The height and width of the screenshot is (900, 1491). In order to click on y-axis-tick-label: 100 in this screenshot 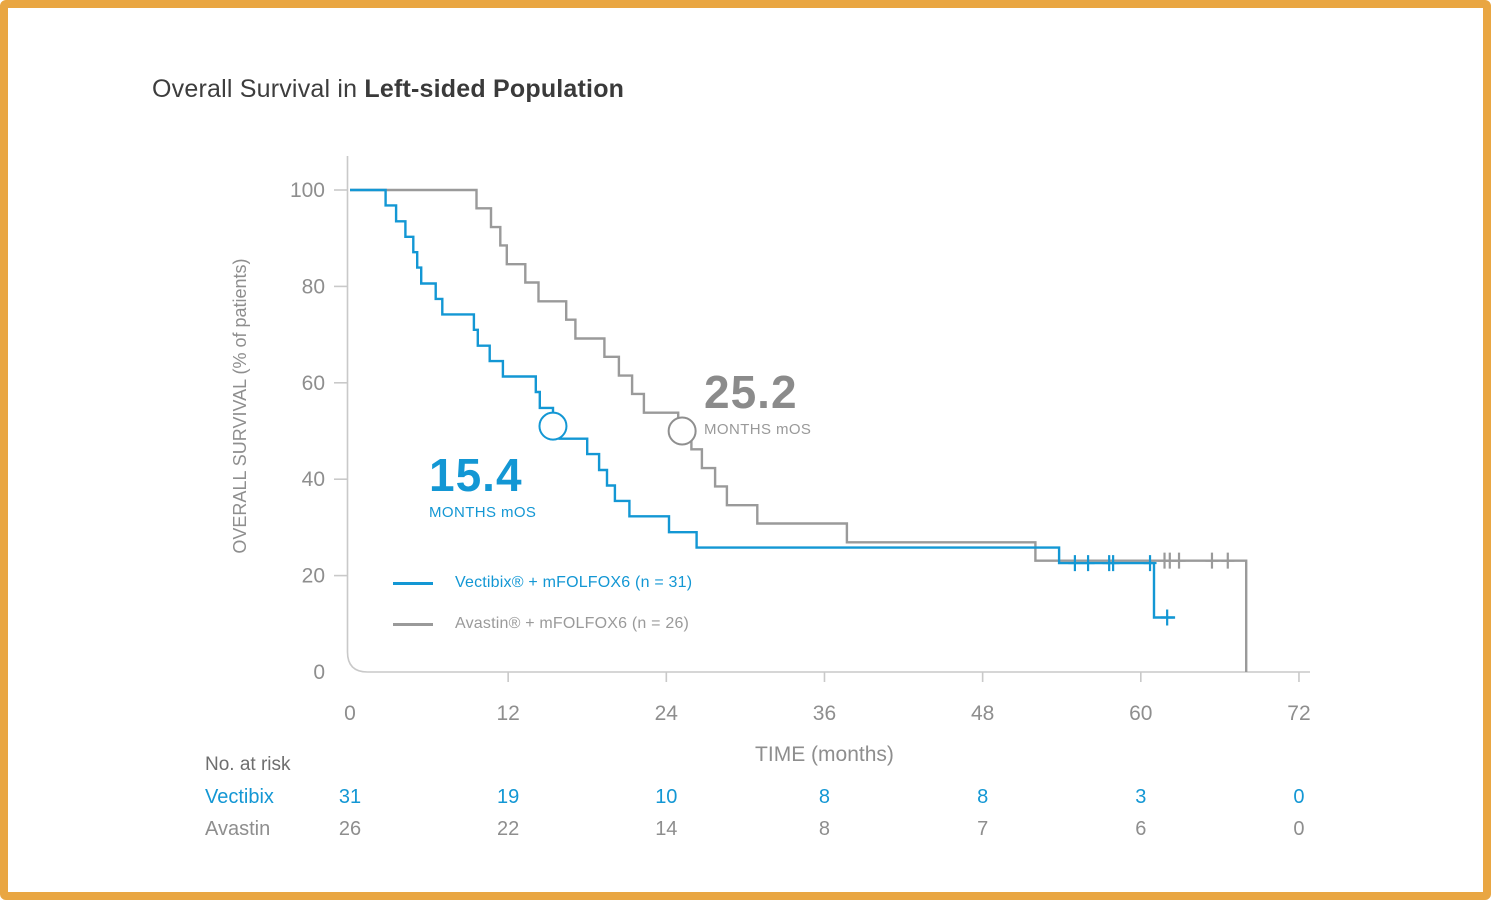, I will do `click(307, 190)`.